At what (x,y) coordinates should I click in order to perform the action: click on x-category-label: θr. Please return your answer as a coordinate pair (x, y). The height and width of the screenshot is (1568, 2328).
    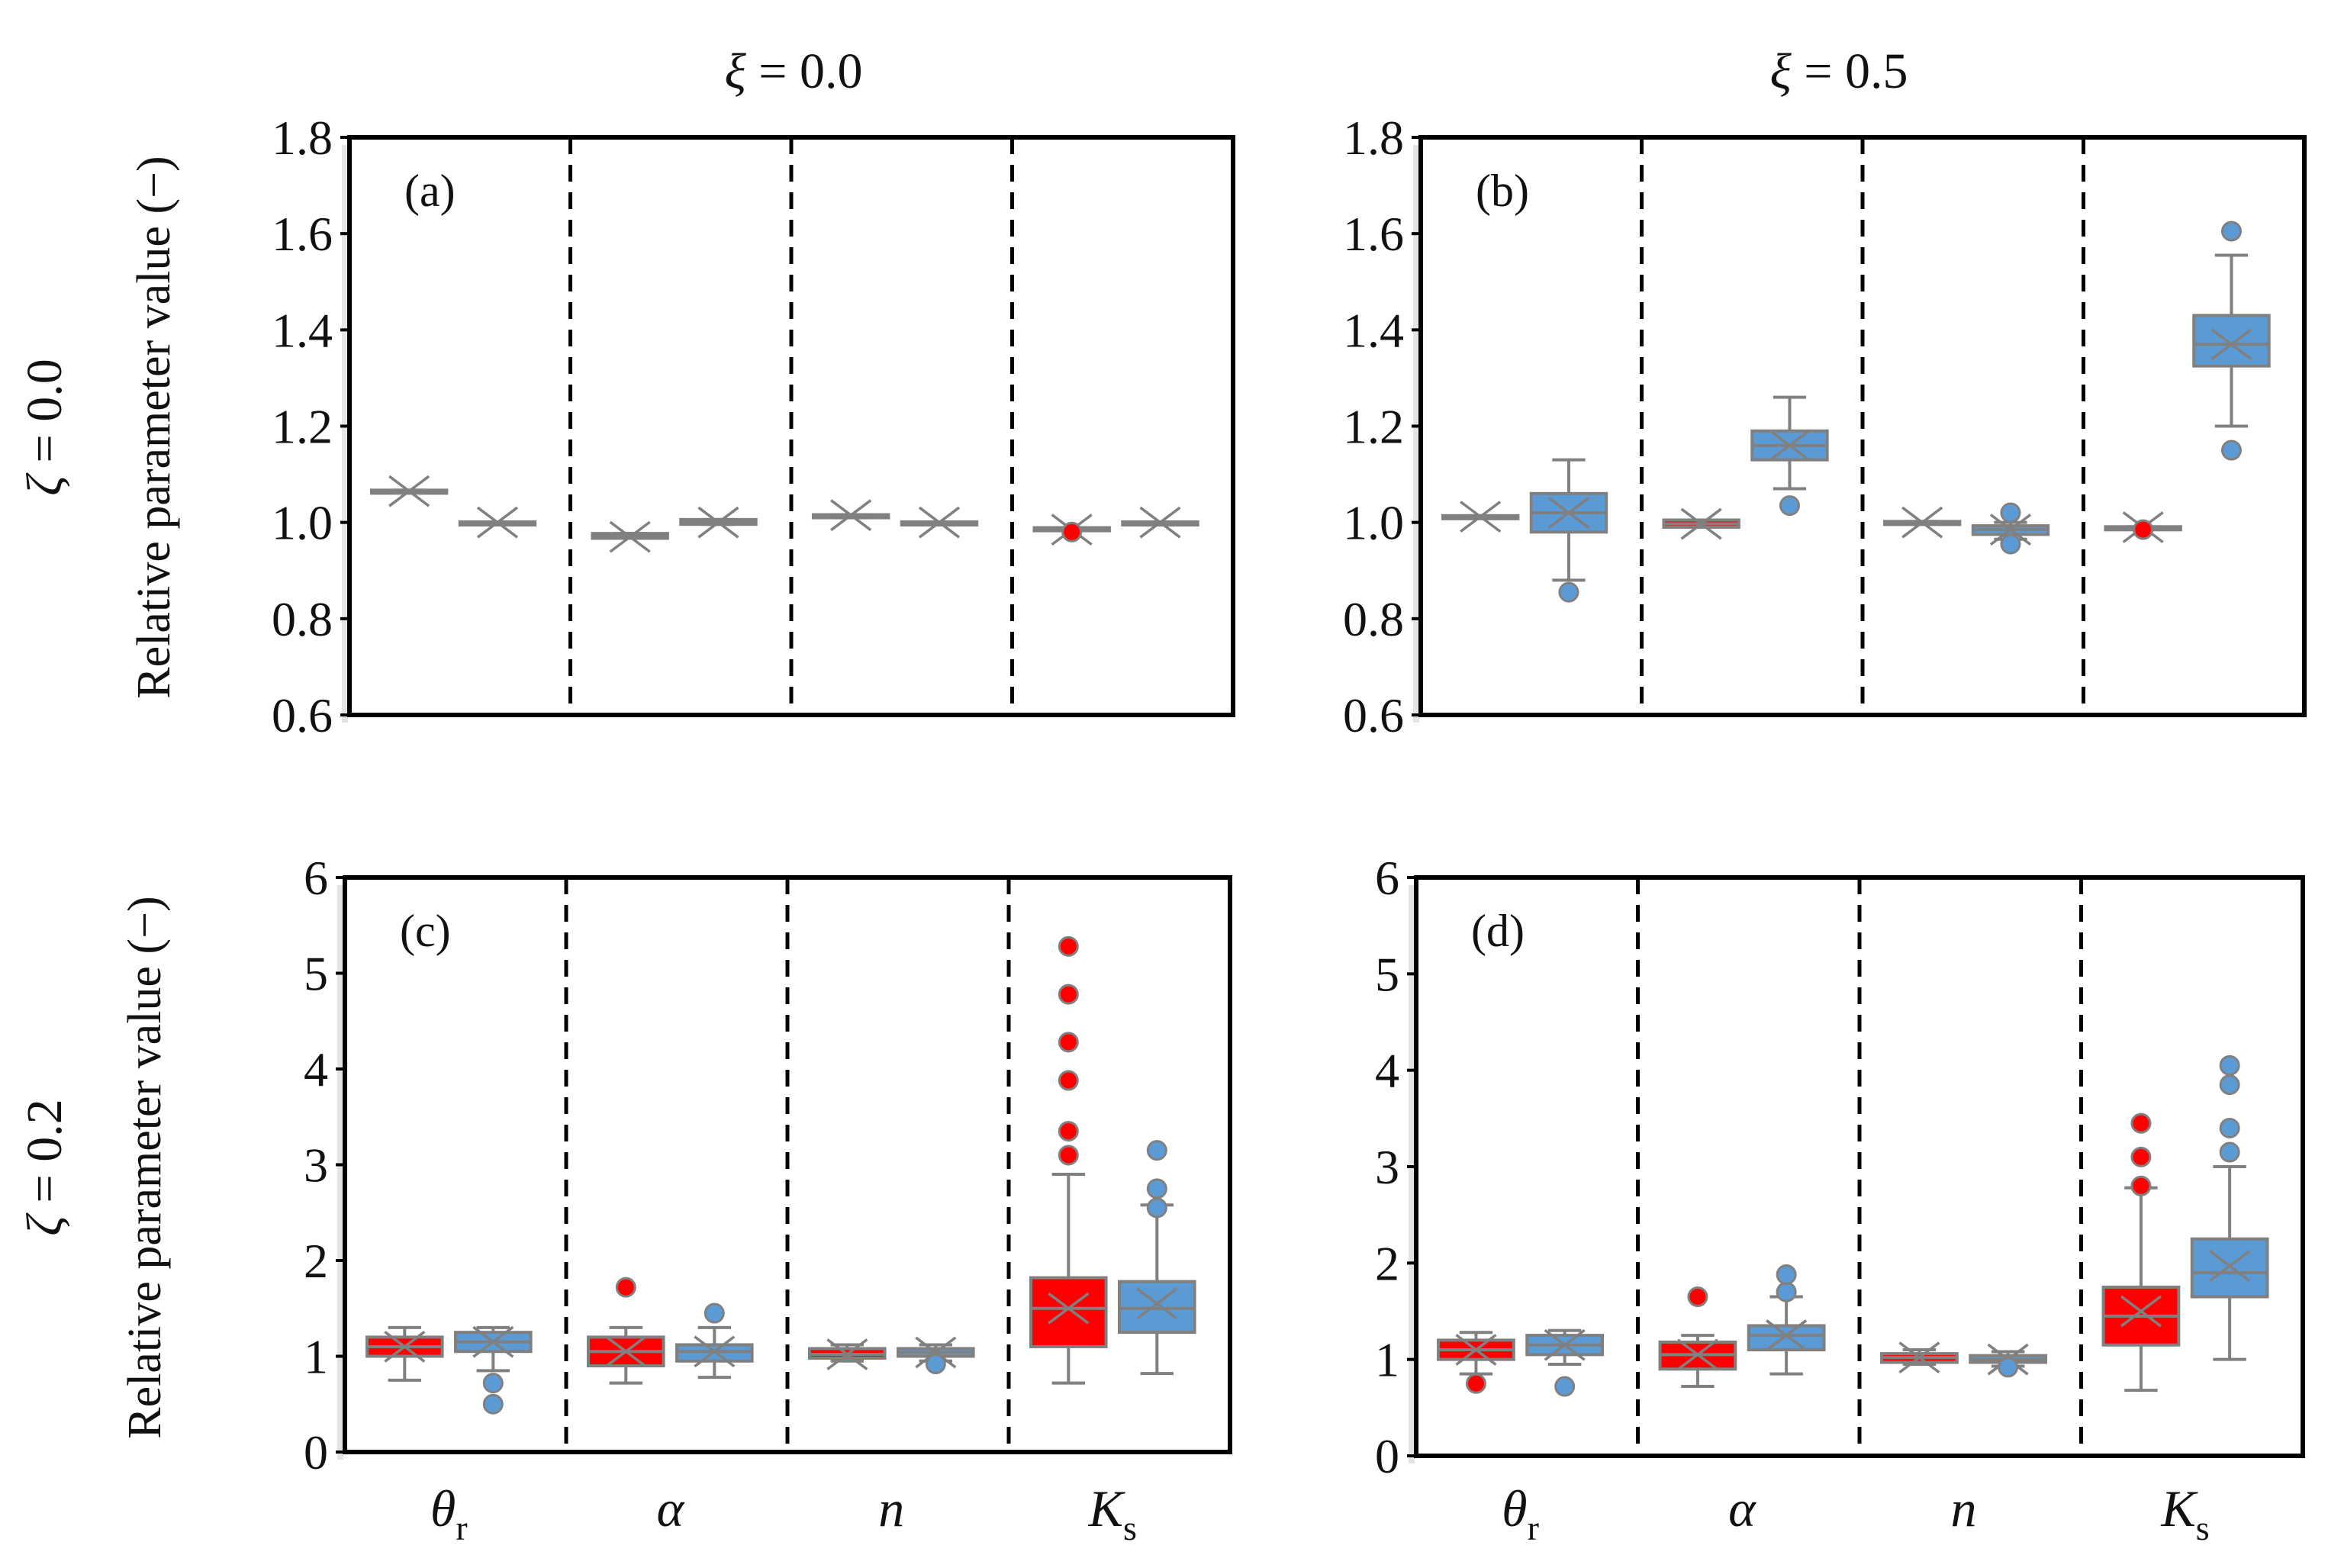
    Looking at the image, I should click on (1520, 1513).